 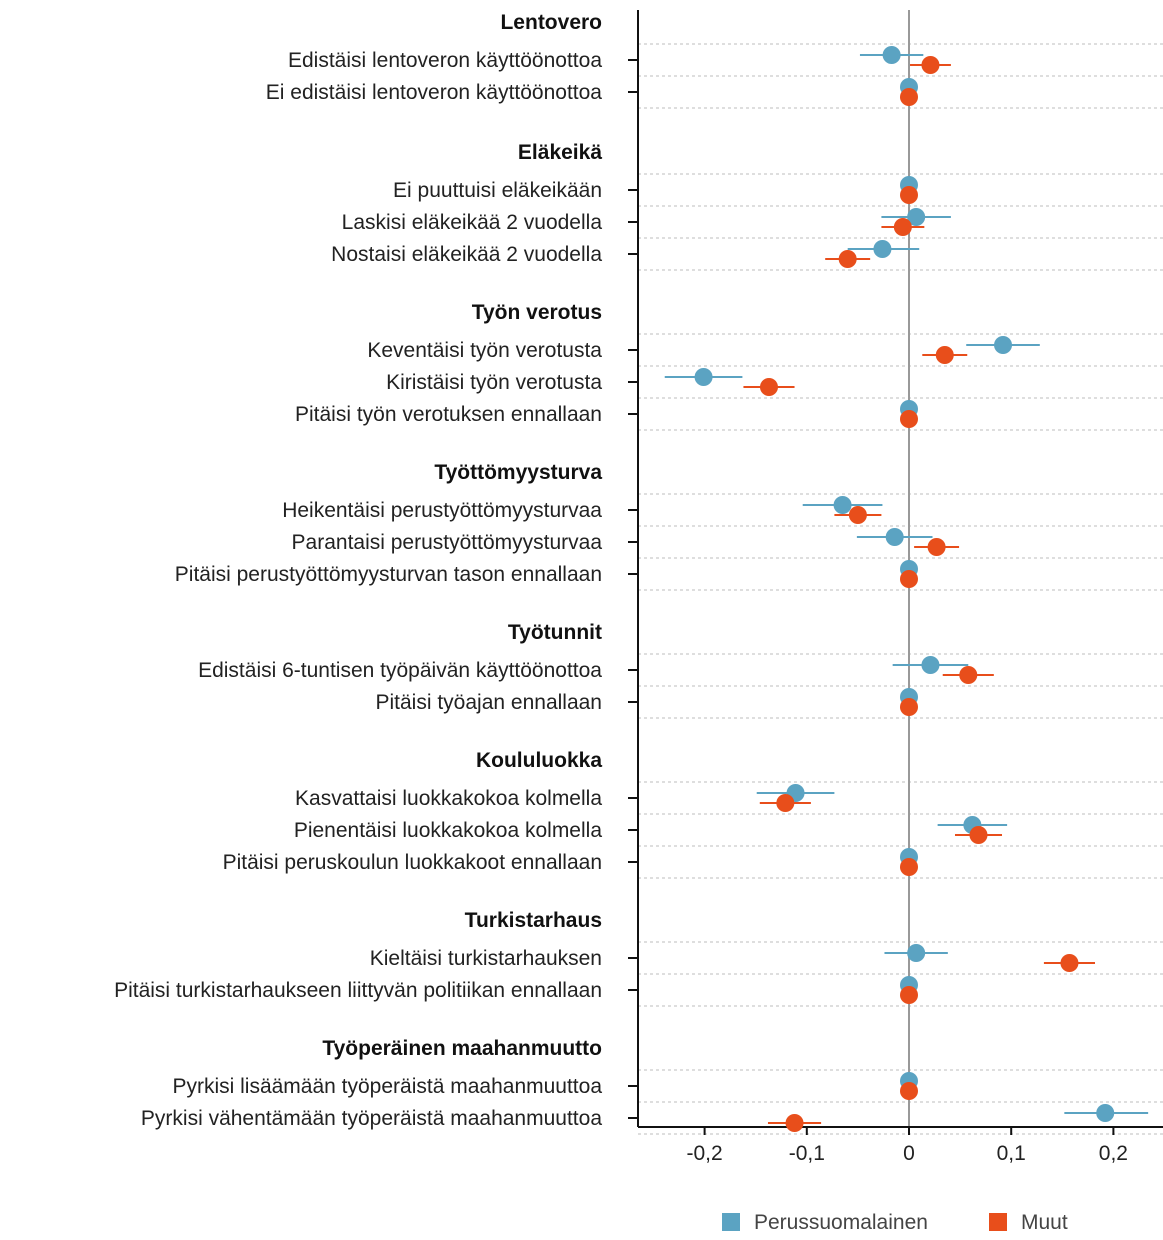 I want to click on category-label: Pitäisi peruskoulun luokkakoot ennallaan, so click(x=412, y=862).